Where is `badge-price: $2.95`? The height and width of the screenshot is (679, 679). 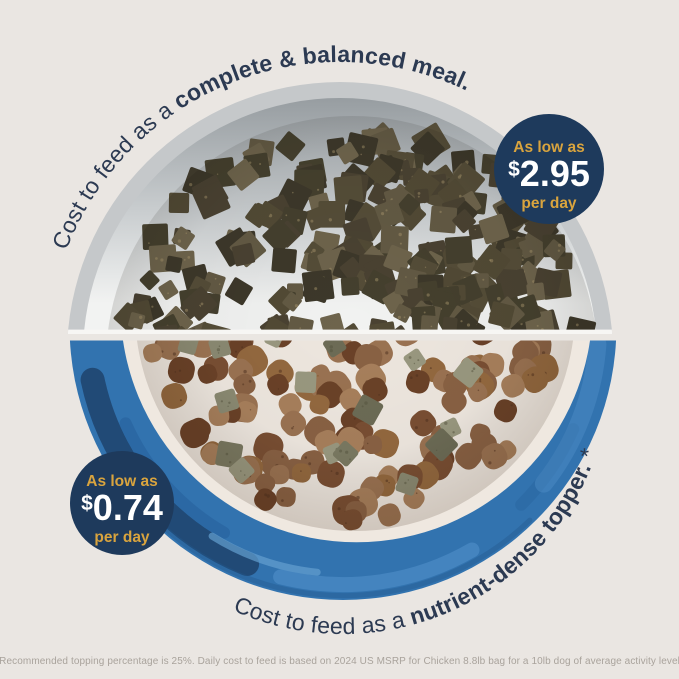 badge-price: $2.95 is located at coordinates (549, 173).